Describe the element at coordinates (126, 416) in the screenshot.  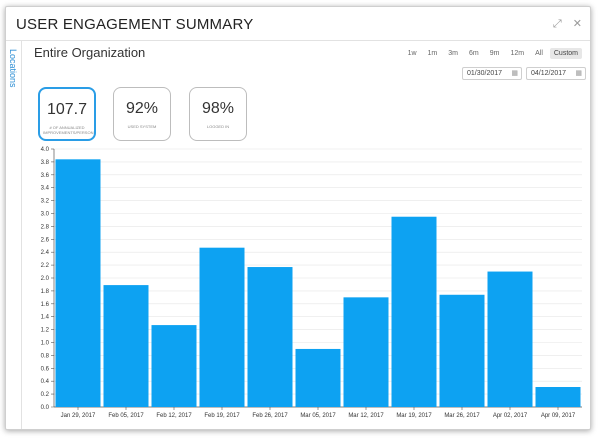
I see `x-tick-label: Feb 05, 2017` at that location.